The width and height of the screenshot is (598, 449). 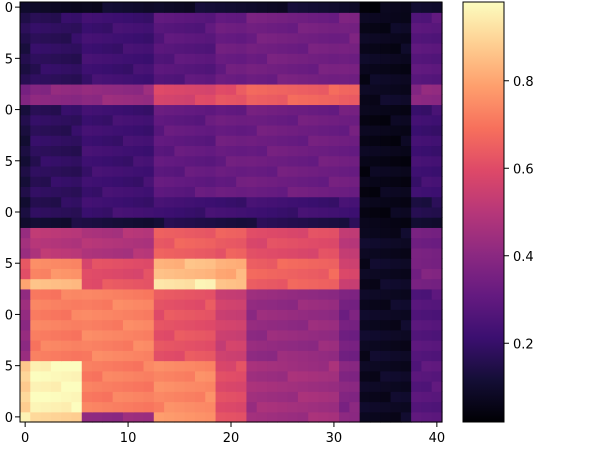 I want to click on y-tick-label: 0, so click(x=9, y=8).